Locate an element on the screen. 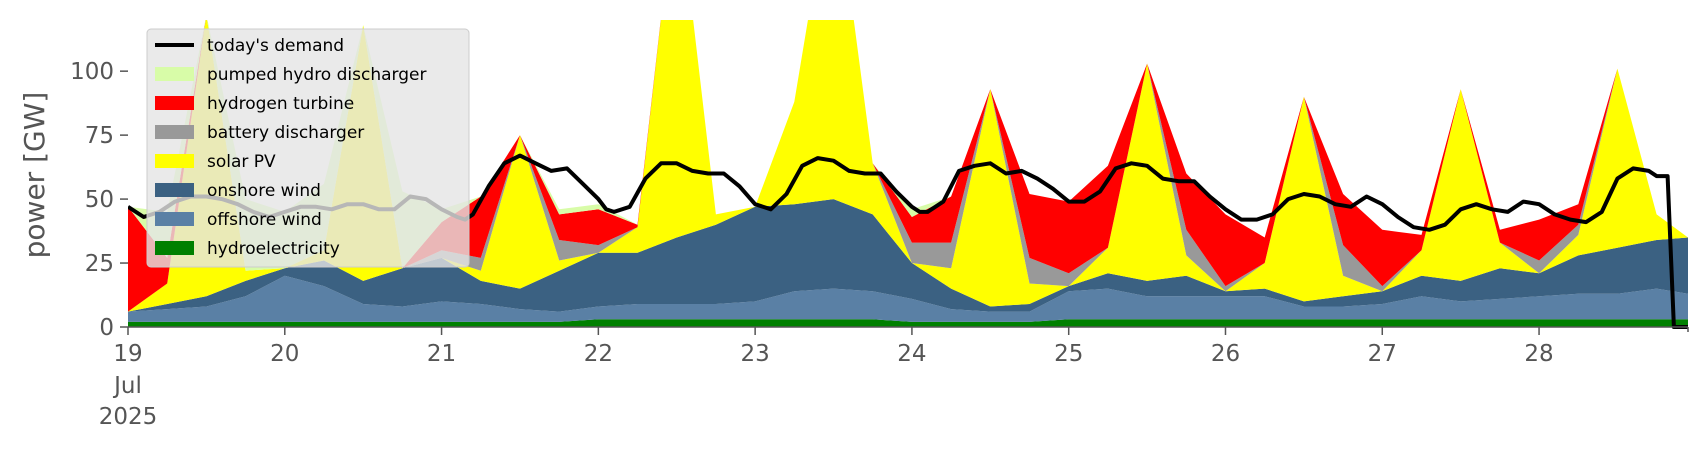 This screenshot has height=460, width=1706. legend-label: hydroelectricity is located at coordinates (273, 249).